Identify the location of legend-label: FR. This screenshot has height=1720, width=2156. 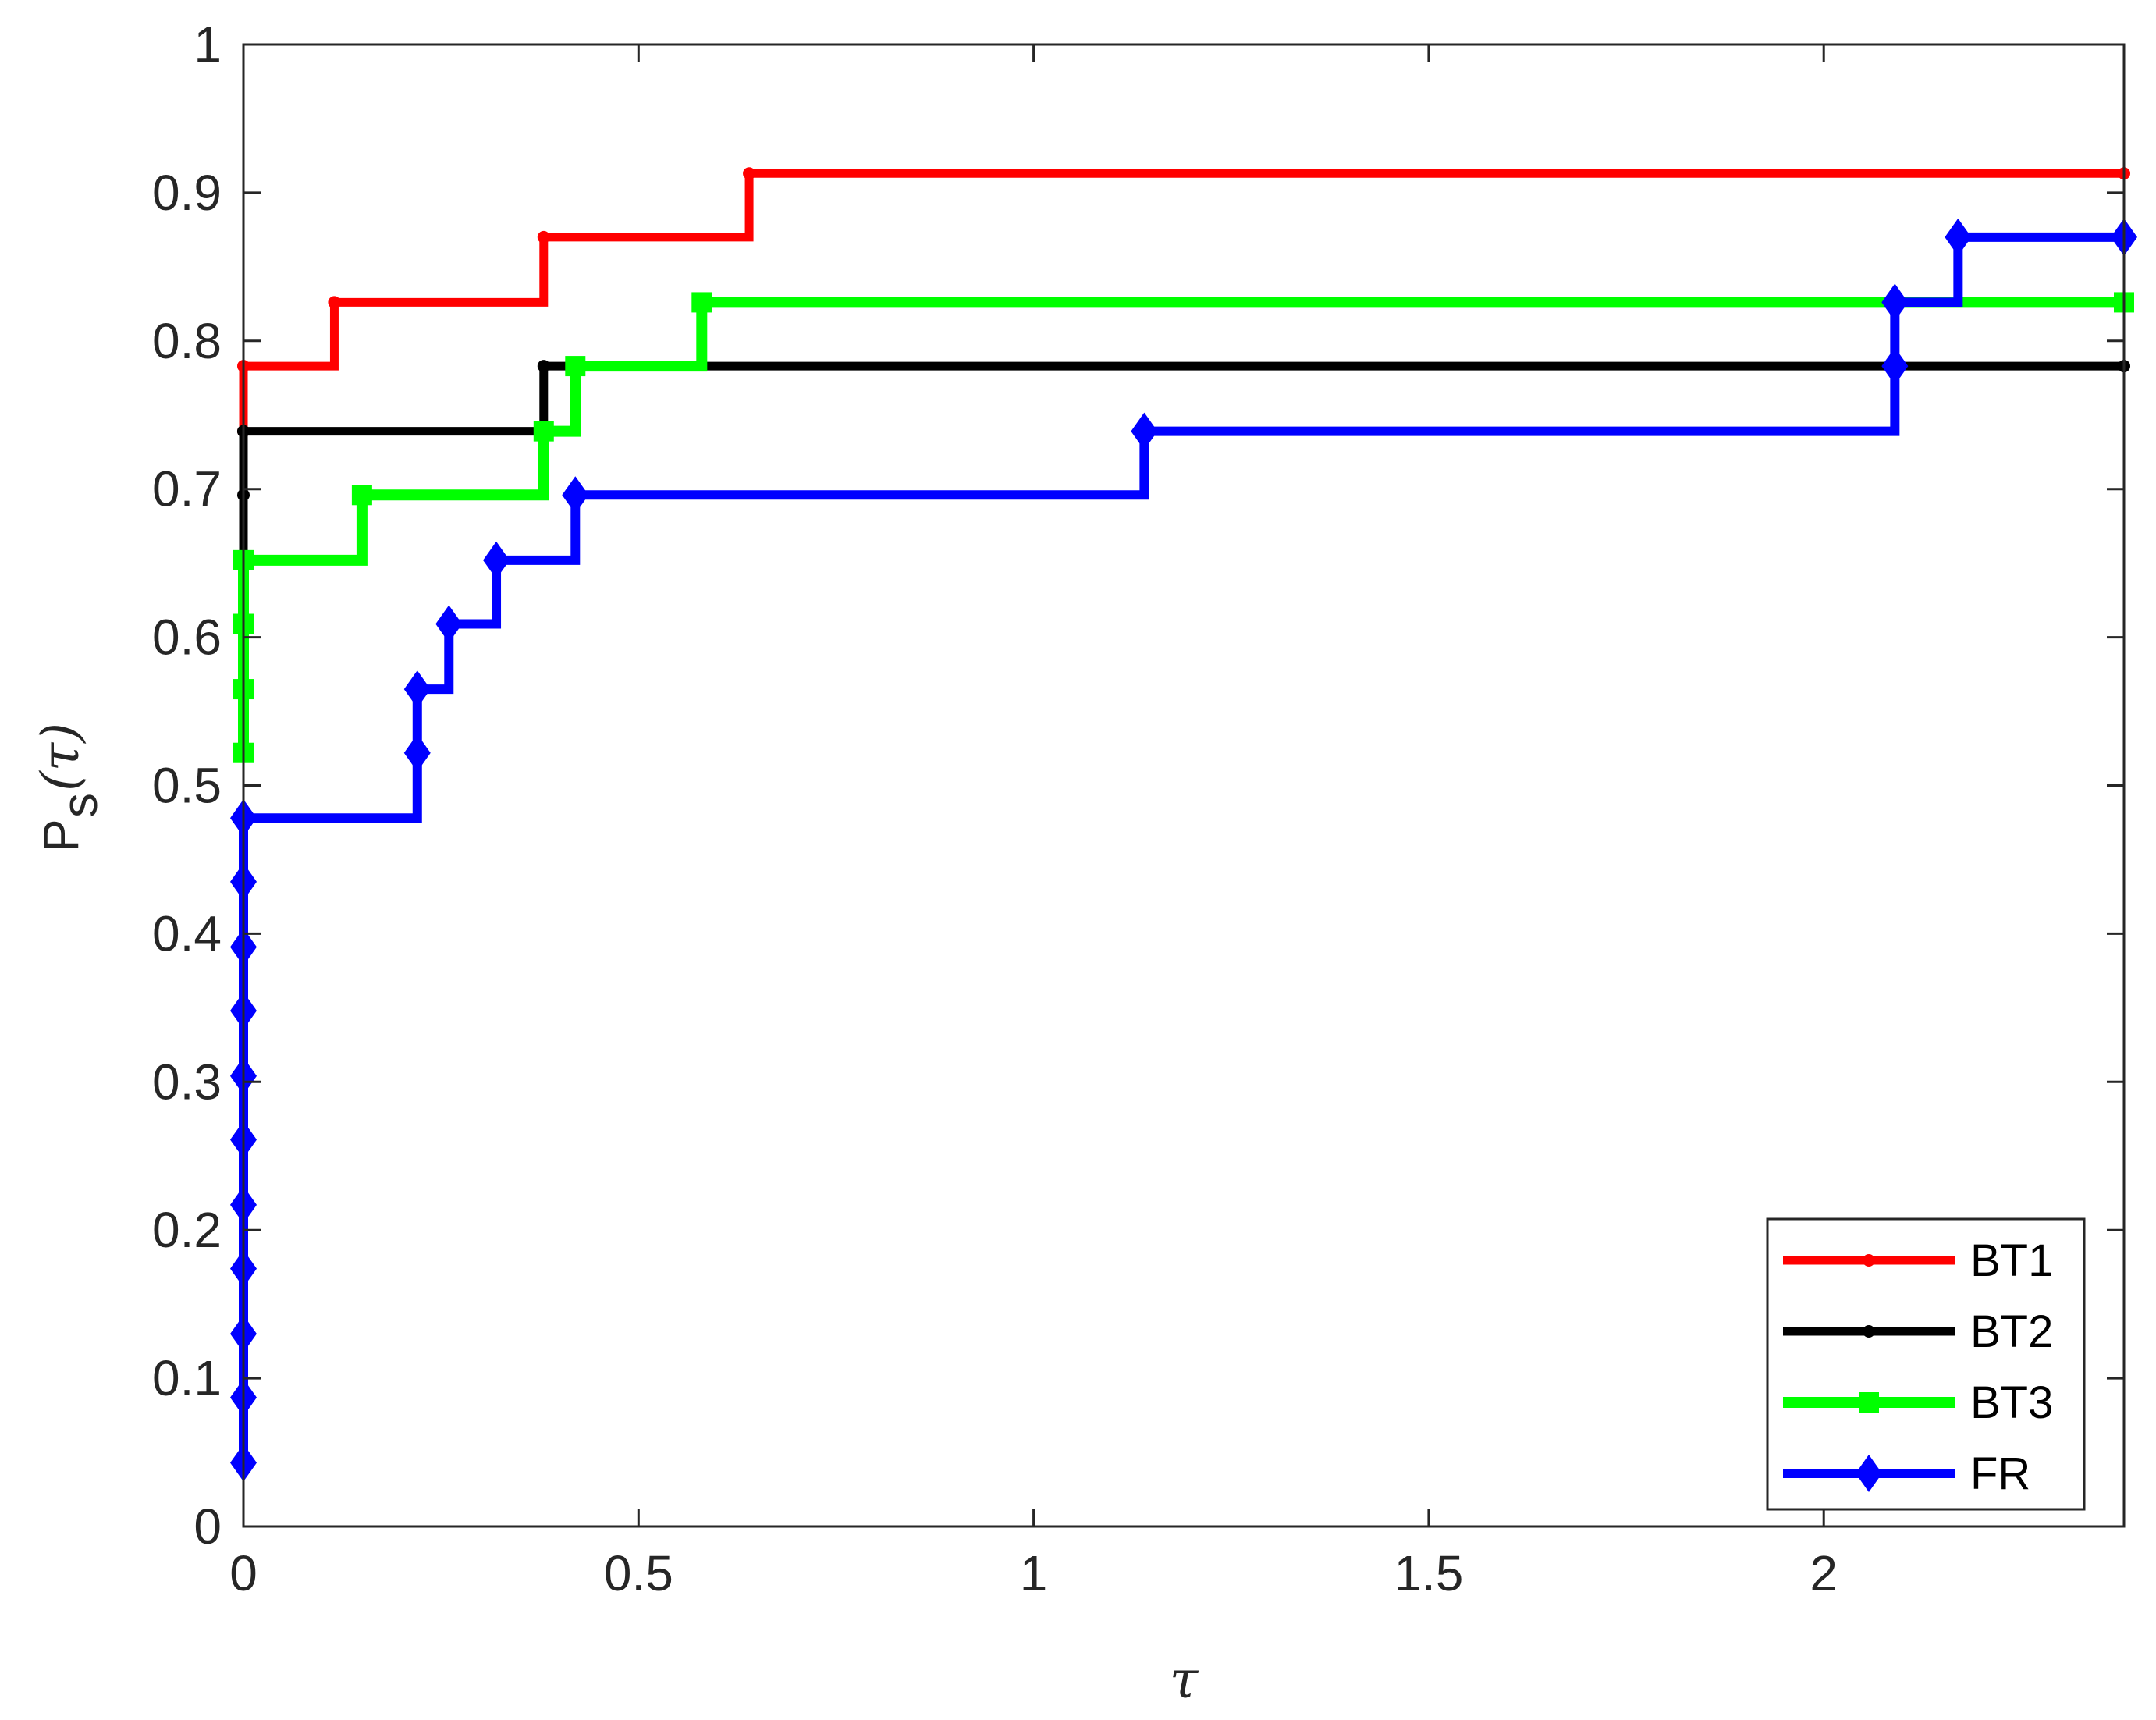
(2000, 1473).